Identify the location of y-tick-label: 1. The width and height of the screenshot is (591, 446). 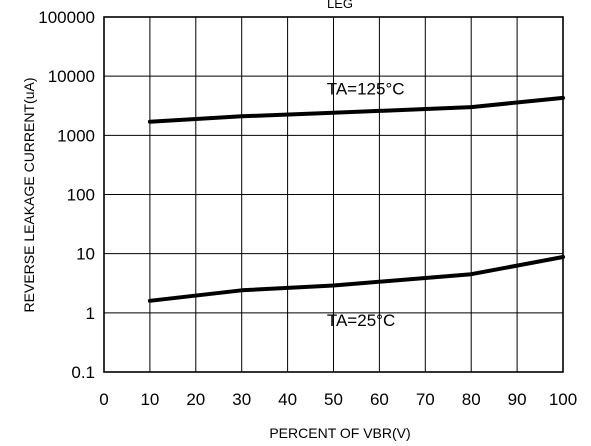
(90, 313).